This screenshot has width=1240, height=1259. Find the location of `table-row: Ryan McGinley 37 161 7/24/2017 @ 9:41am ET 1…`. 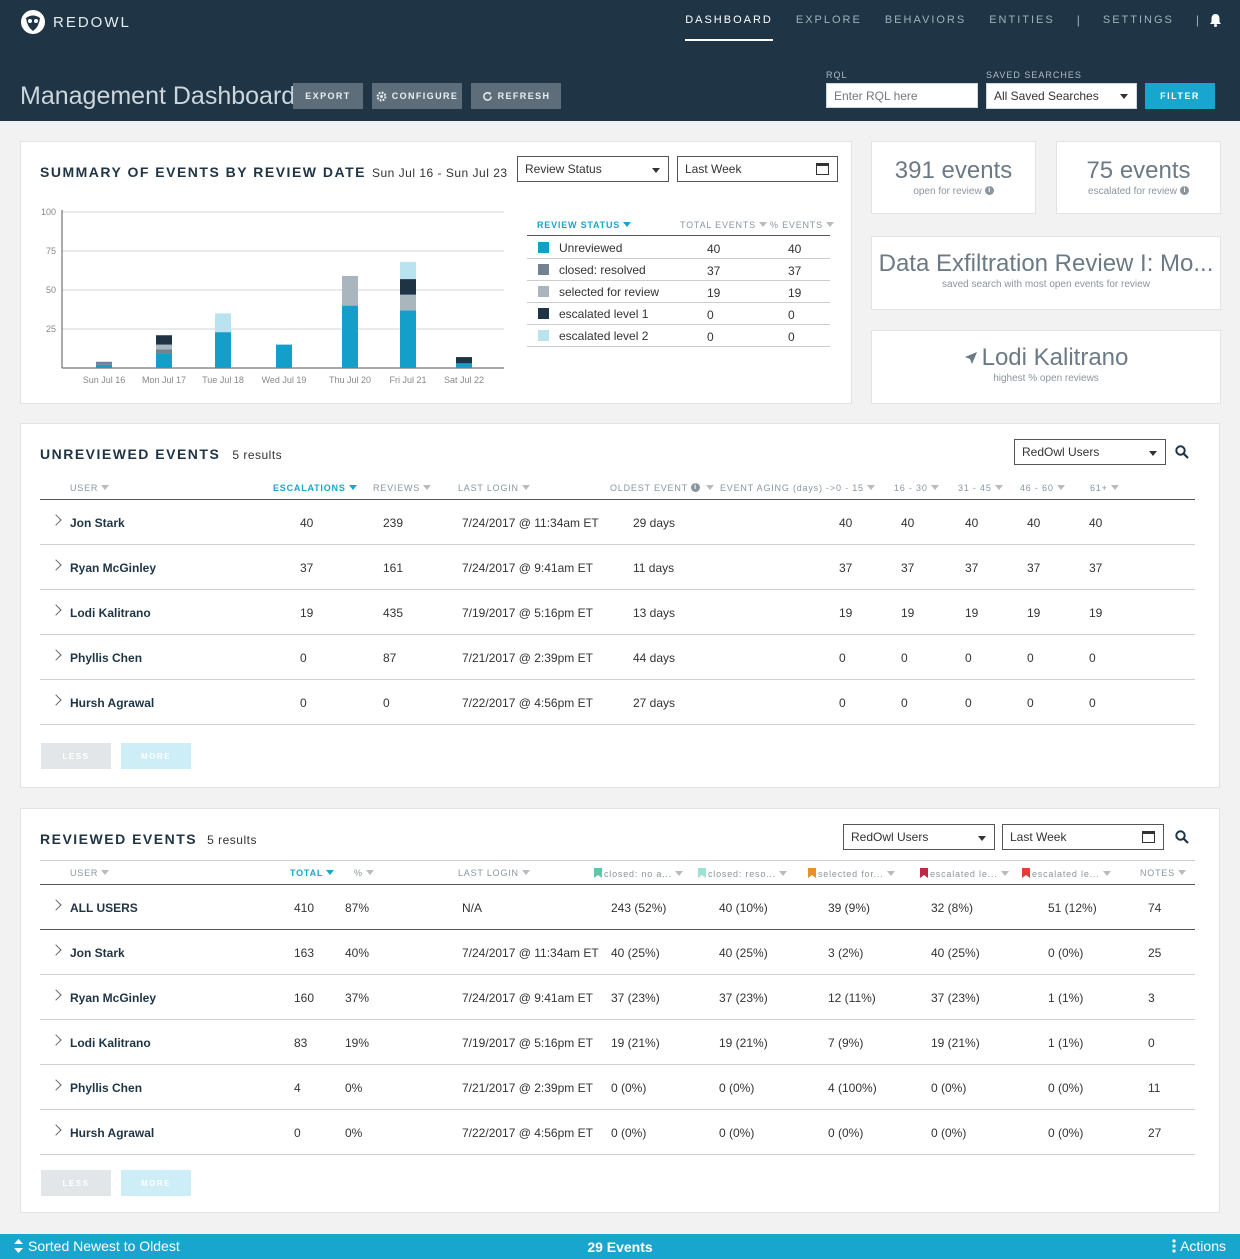

table-row: Ryan McGinley 37 161 7/24/2017 @ 9:41am ET 1… is located at coordinates (617, 567).